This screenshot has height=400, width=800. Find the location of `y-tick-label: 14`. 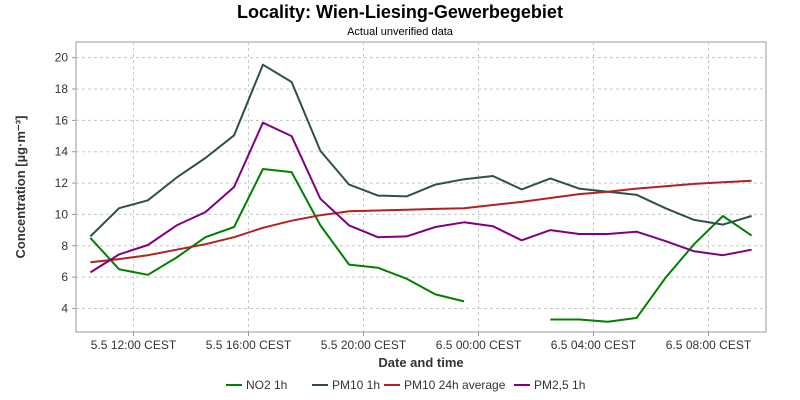

y-tick-label: 14 is located at coordinates (62, 152).